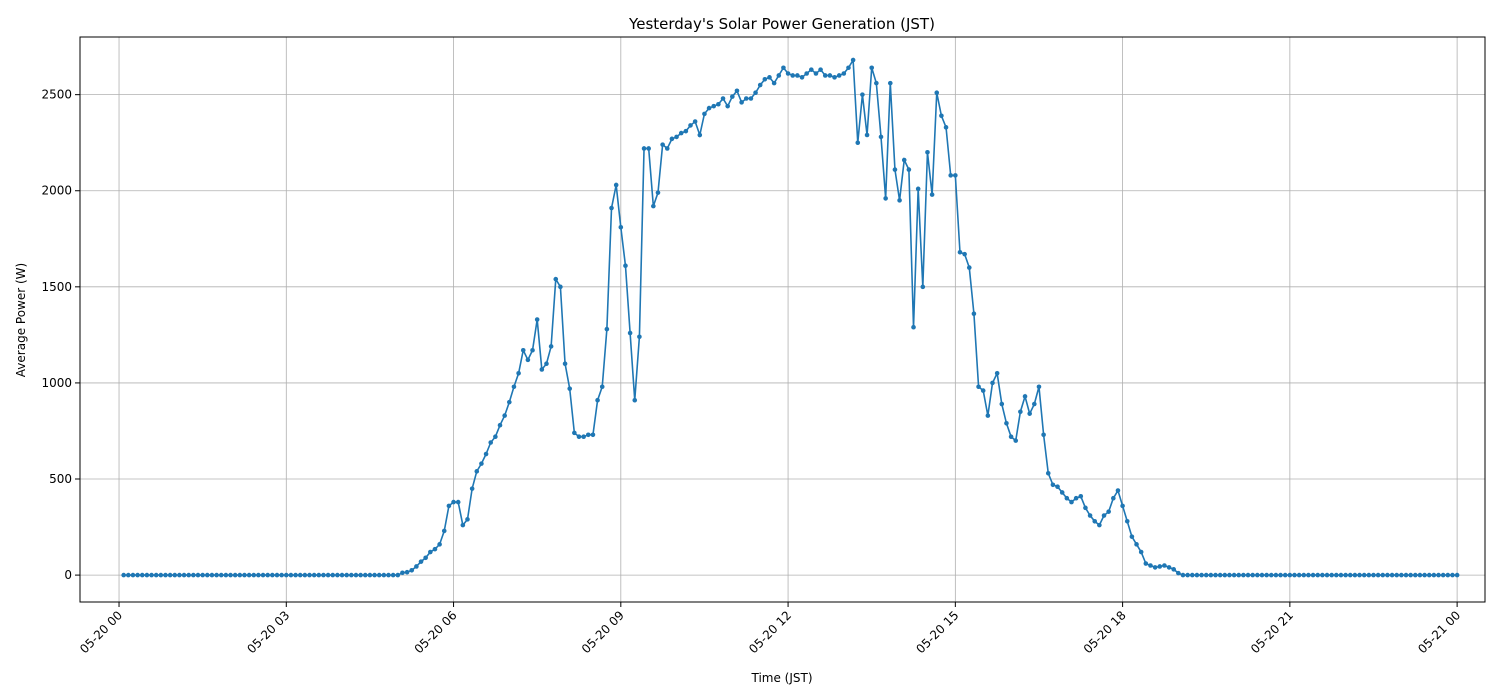  I want to click on x-tick-label: 05-20 12, so click(770, 632).